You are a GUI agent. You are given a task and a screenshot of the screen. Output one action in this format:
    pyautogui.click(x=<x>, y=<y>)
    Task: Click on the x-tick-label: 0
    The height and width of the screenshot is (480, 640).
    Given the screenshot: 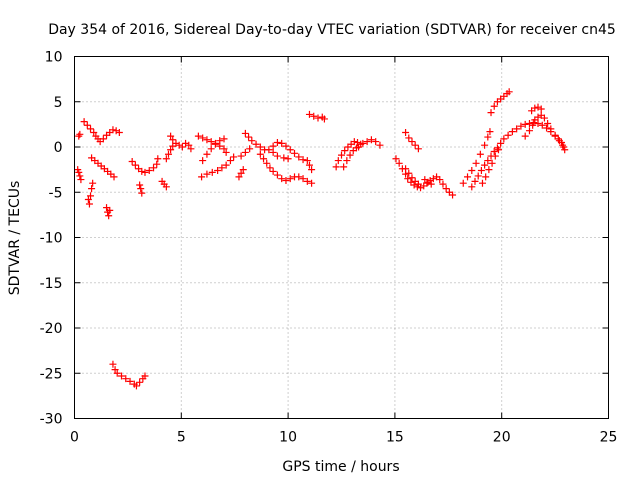 What is the action you would take?
    pyautogui.click(x=74, y=438)
    